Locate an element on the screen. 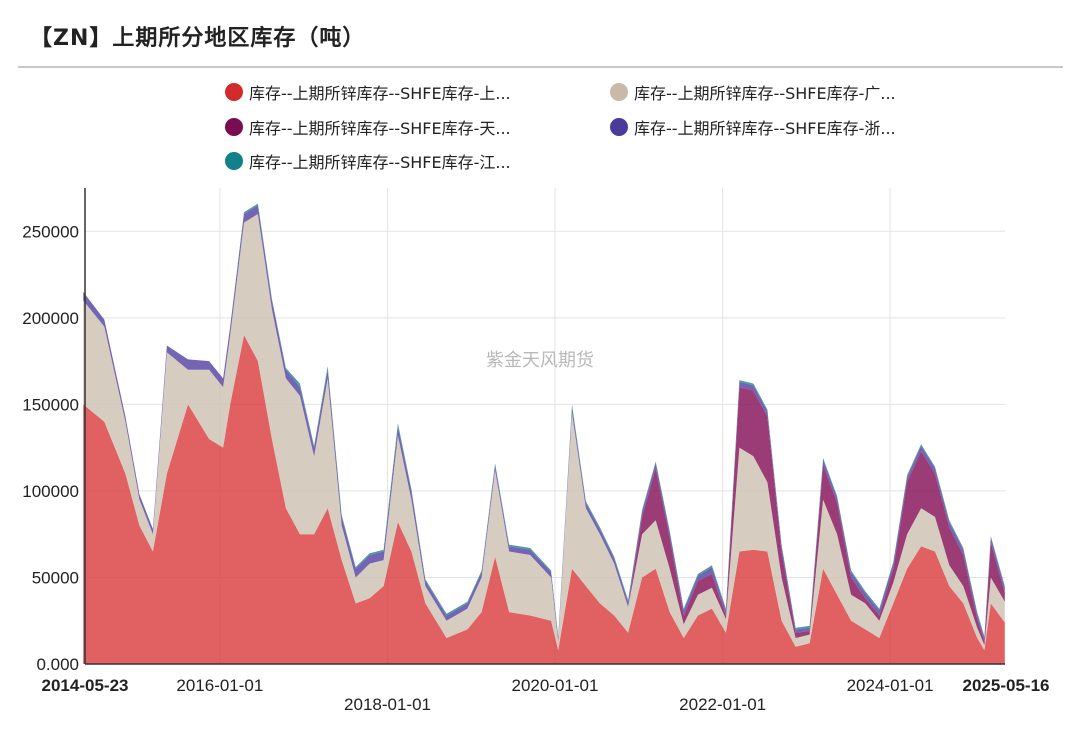 The height and width of the screenshot is (733, 1080). x-tick-label: 2014-05-23 is located at coordinates (85, 685).